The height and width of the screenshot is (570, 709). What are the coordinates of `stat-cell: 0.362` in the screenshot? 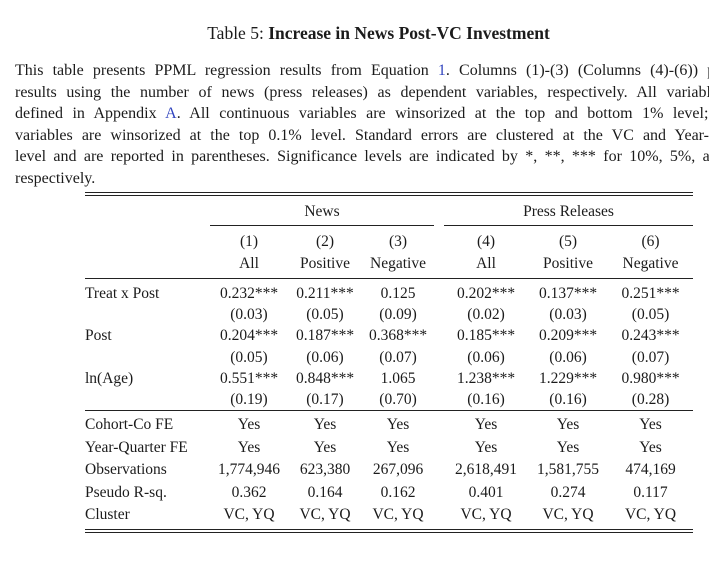 It's located at (249, 492).